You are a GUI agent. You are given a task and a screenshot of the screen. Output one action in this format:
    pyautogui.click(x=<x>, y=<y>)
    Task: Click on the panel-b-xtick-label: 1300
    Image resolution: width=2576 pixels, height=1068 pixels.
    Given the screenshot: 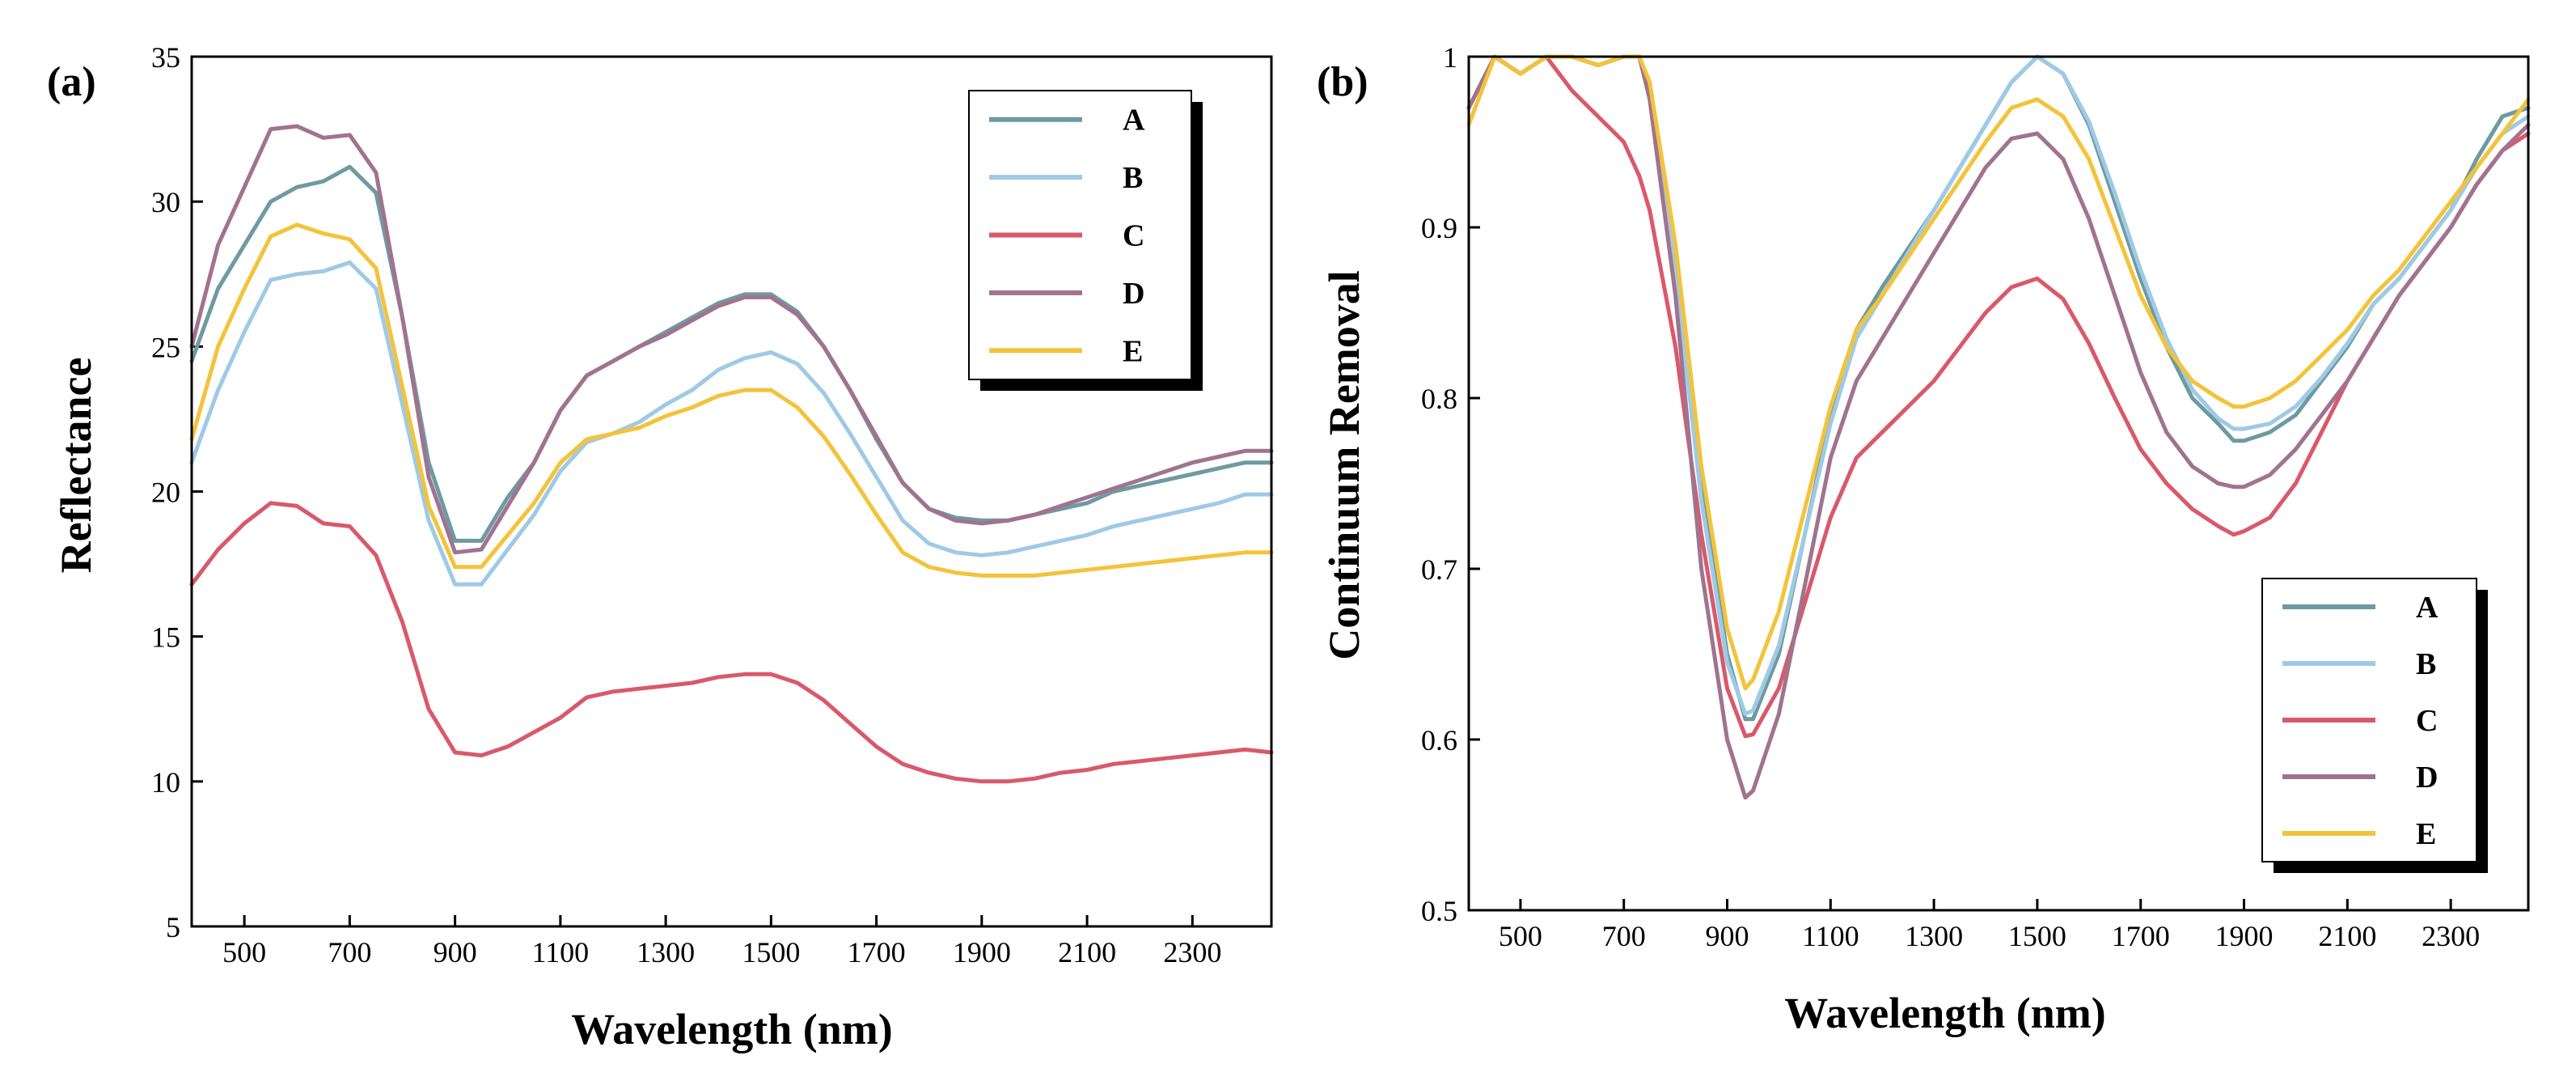 What is the action you would take?
    pyautogui.click(x=1934, y=936)
    